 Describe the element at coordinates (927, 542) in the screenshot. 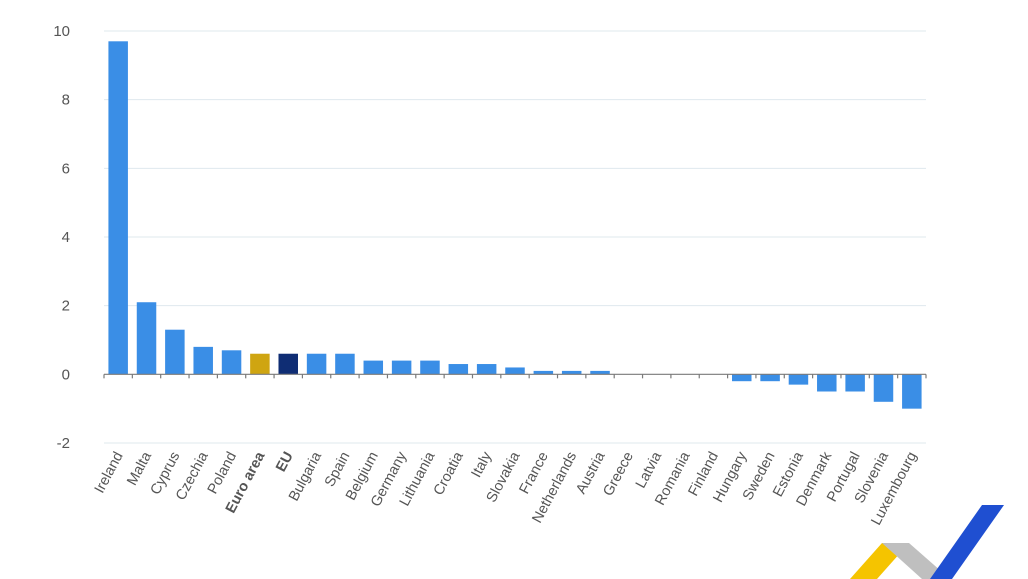

I see `stripe-logo` at that location.